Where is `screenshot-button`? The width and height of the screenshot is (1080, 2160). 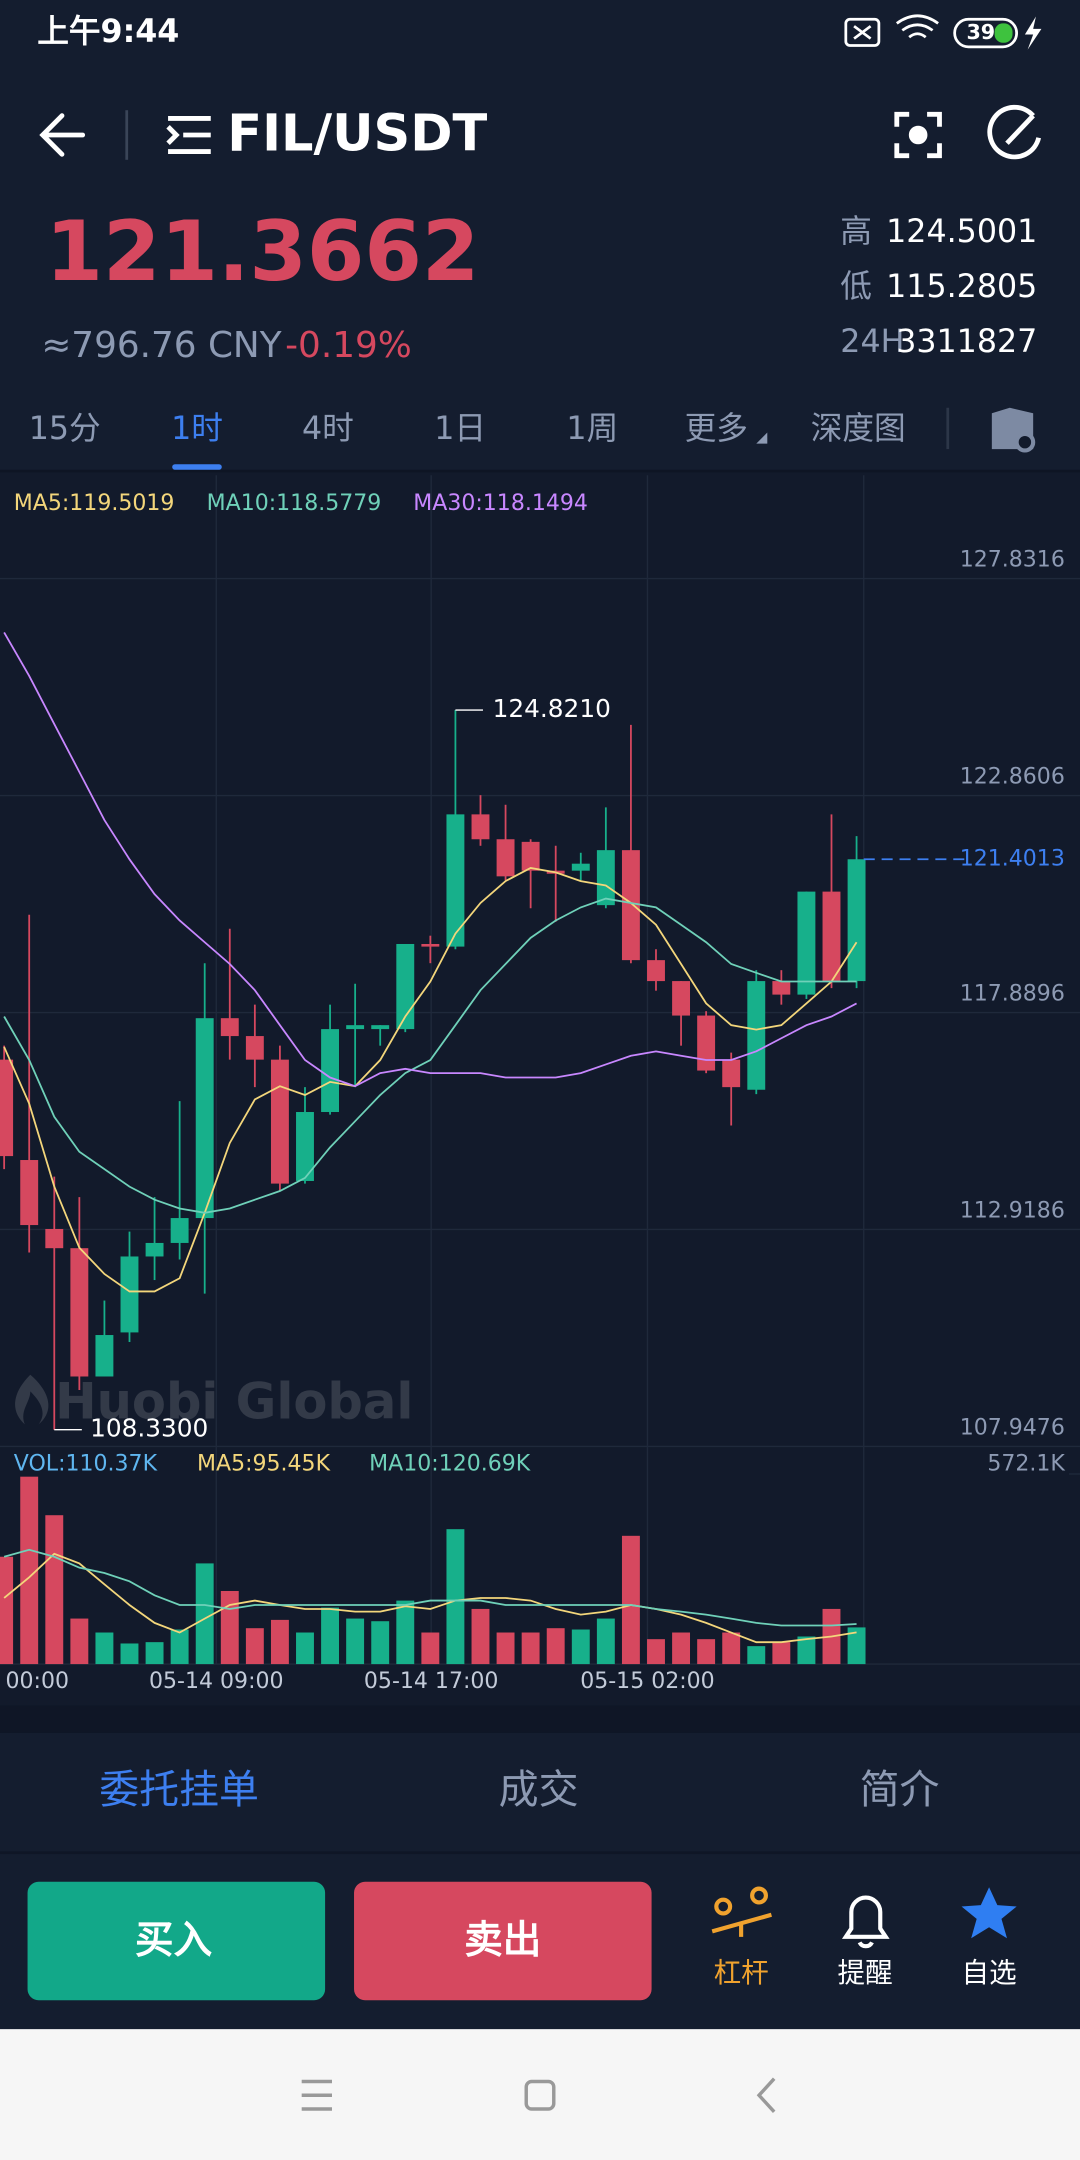
screenshot-button is located at coordinates (918, 135).